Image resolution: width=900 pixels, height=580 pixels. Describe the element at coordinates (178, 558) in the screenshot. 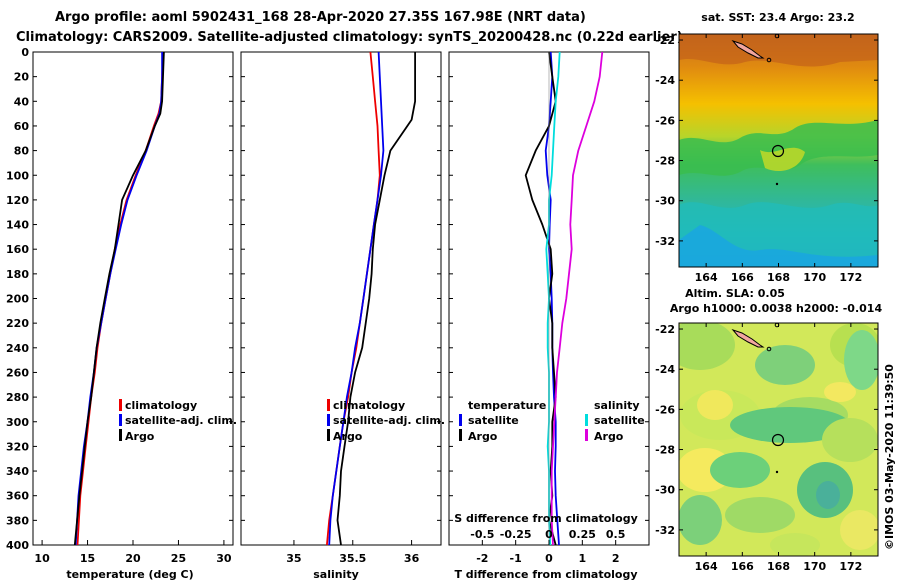

I see `x-tick-label: 25` at that location.